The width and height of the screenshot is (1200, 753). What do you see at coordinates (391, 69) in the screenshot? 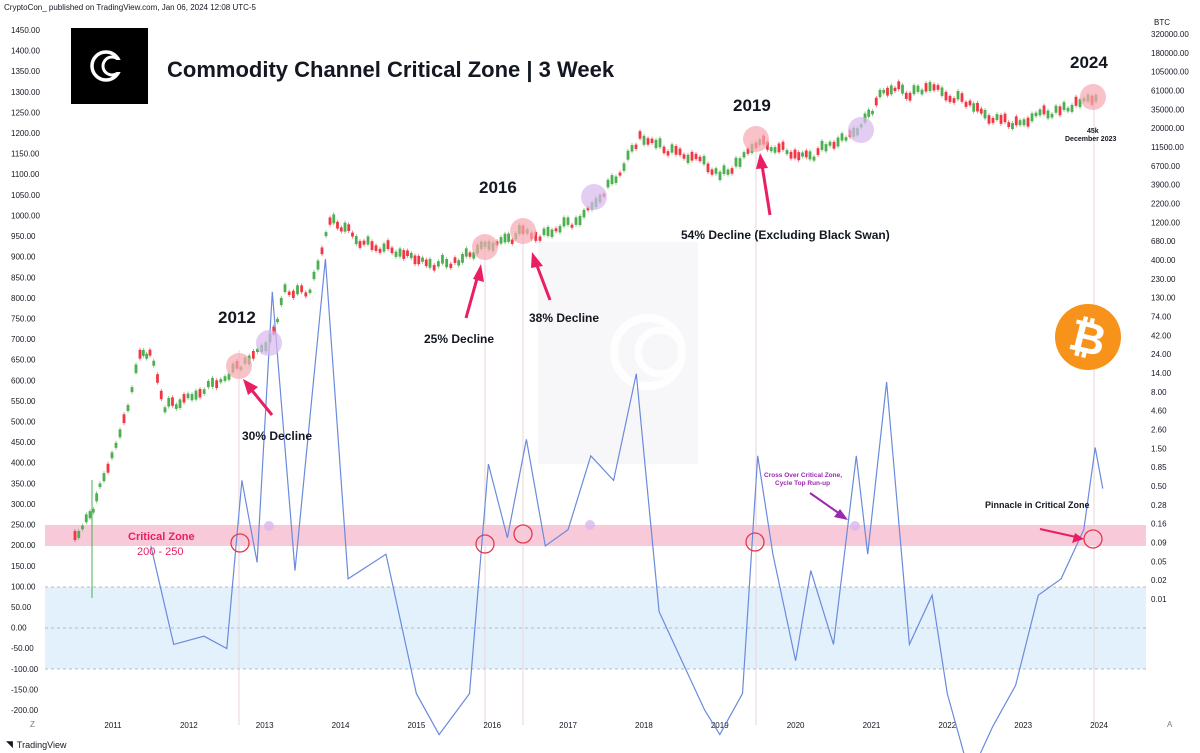
I see `chart-title: Commodity Channel Critical Zone | 3 Week` at bounding box center [391, 69].